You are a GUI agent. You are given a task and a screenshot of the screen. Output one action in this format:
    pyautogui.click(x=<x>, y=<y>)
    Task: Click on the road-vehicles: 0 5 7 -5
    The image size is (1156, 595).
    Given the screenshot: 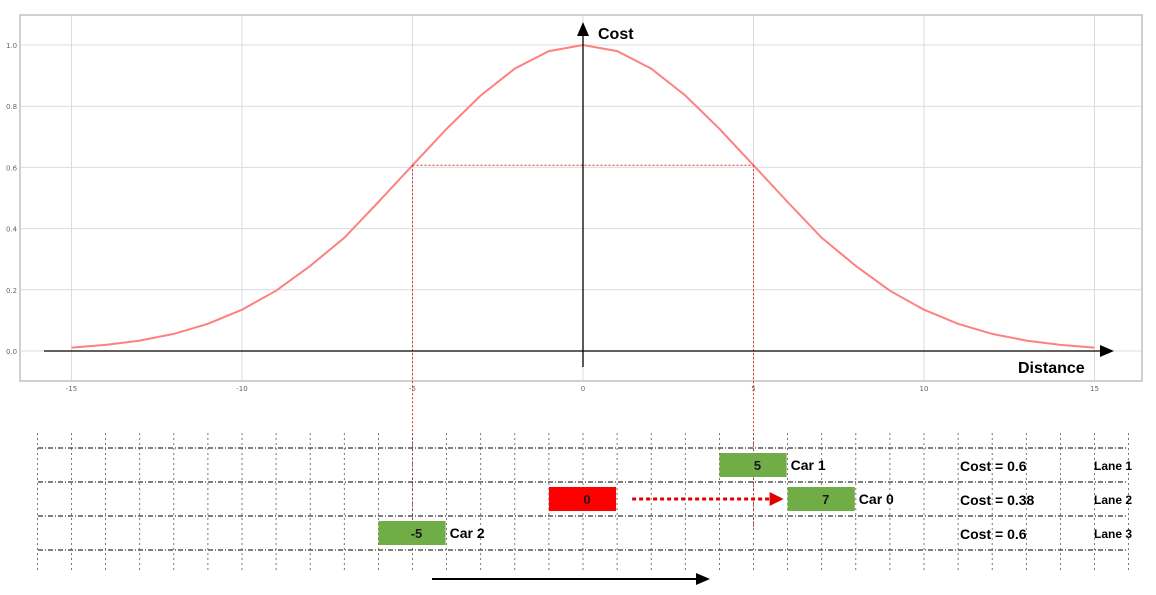 What is the action you would take?
    pyautogui.click(x=616, y=499)
    